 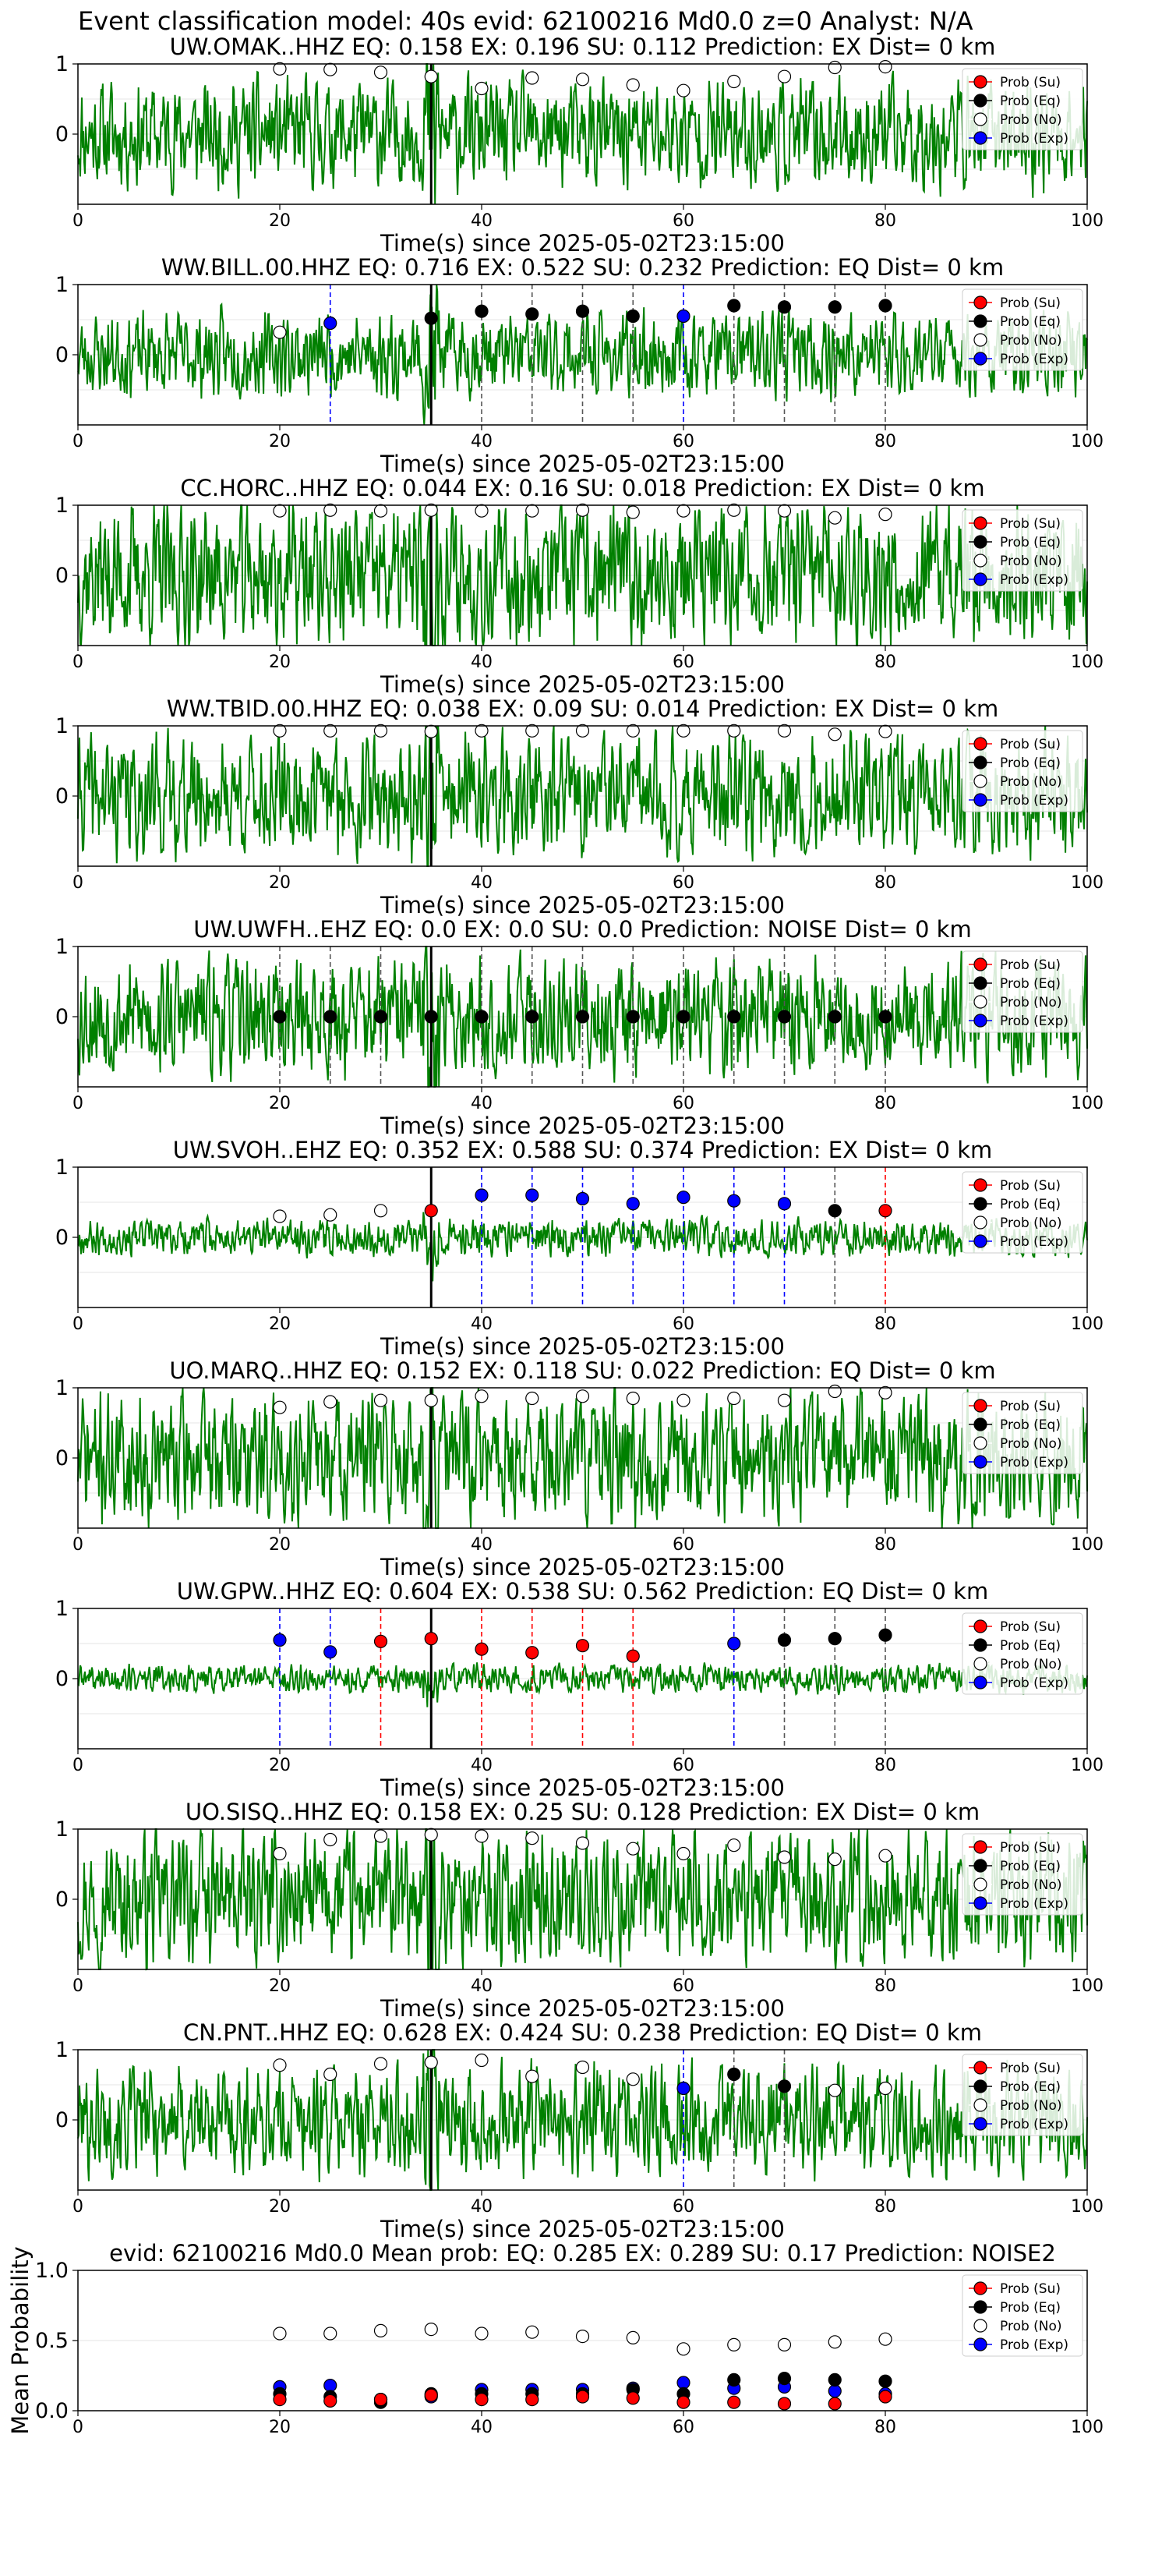 I want to click on prob-marker-su, so click(x=633, y=1656).